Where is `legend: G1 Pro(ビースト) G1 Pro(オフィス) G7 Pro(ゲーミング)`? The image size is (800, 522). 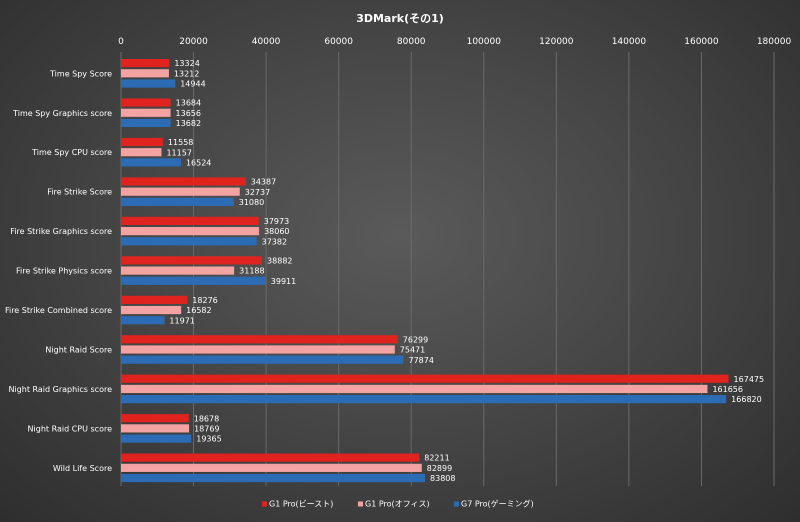
legend: G1 Pro(ビースト) G1 Pro(オフィス) G7 Pro(ゲーミング) is located at coordinates (398, 504).